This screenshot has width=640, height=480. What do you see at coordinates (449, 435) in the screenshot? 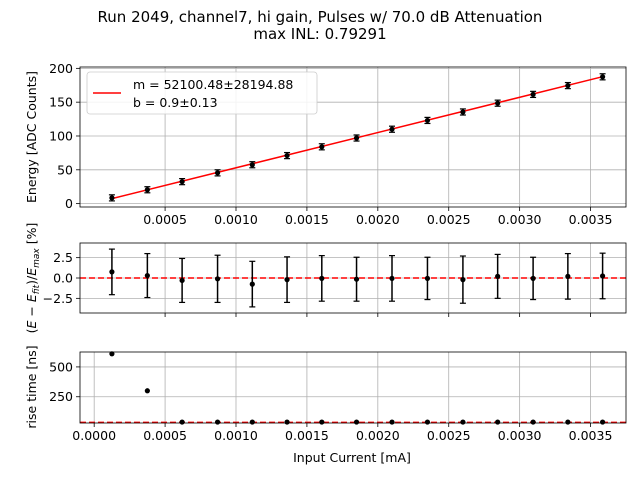
I see `rise_time-xtick-label: 0.0025` at bounding box center [449, 435].